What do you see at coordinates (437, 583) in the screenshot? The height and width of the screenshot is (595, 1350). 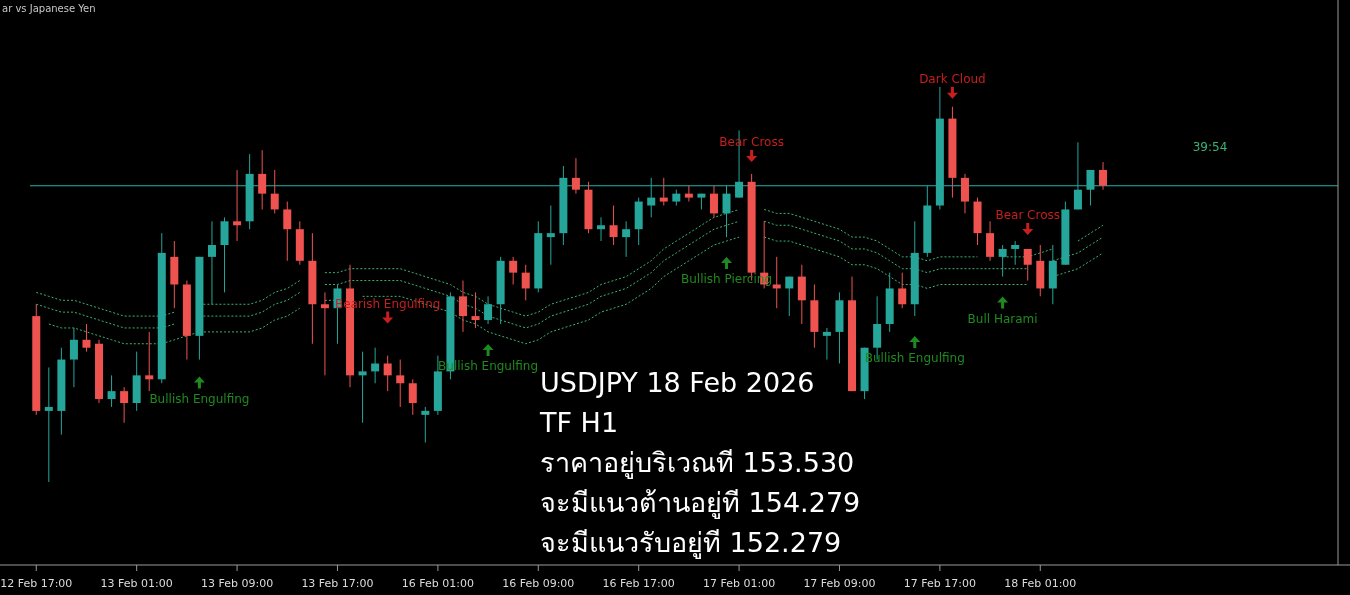 I see `x-tick-label: 16 Feb 01:00` at bounding box center [437, 583].